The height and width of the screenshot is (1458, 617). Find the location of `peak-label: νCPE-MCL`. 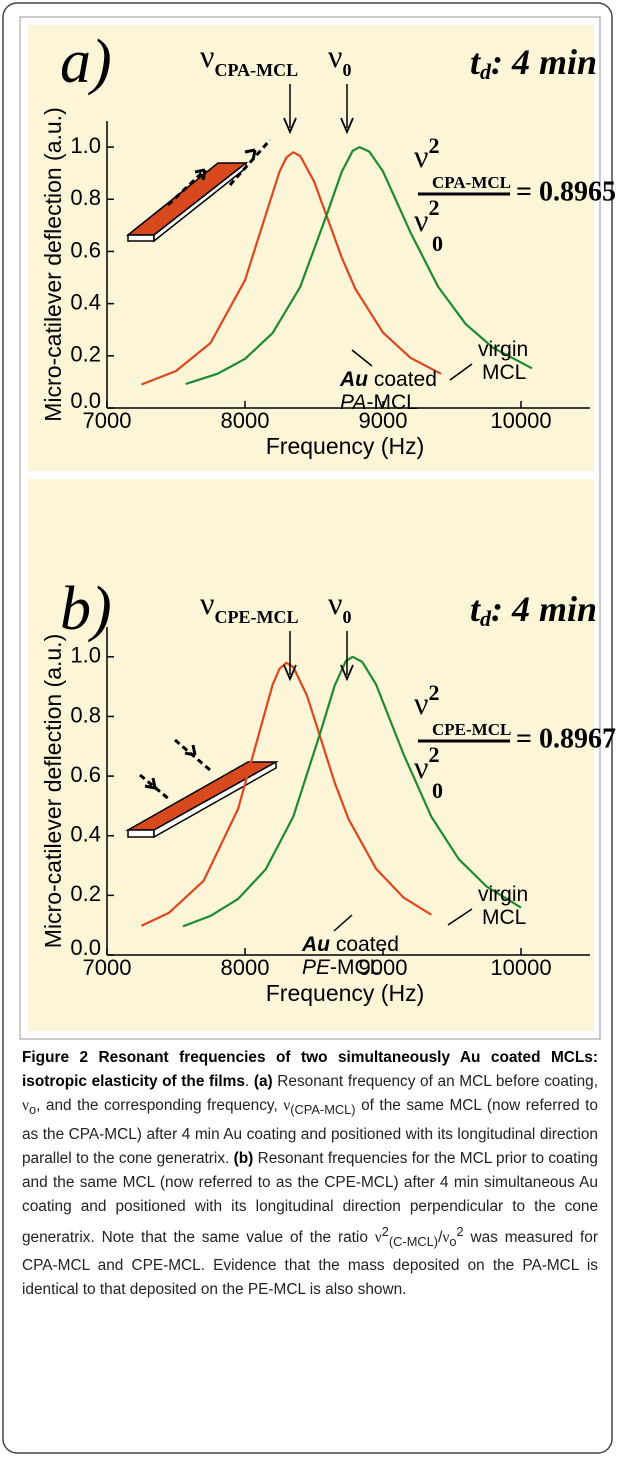

peak-label: νCPE-MCL is located at coordinates (249, 606).